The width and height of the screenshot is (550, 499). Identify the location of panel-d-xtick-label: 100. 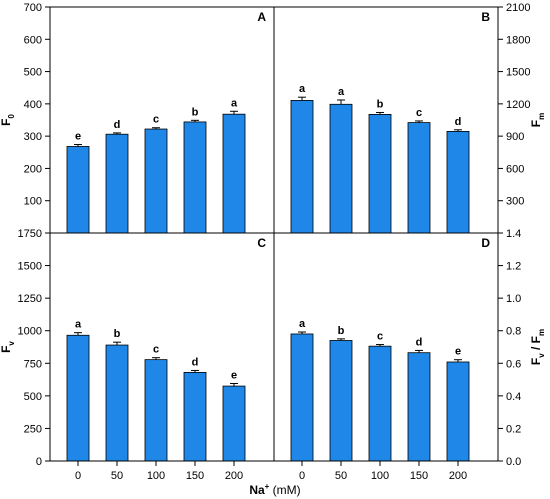
(380, 476).